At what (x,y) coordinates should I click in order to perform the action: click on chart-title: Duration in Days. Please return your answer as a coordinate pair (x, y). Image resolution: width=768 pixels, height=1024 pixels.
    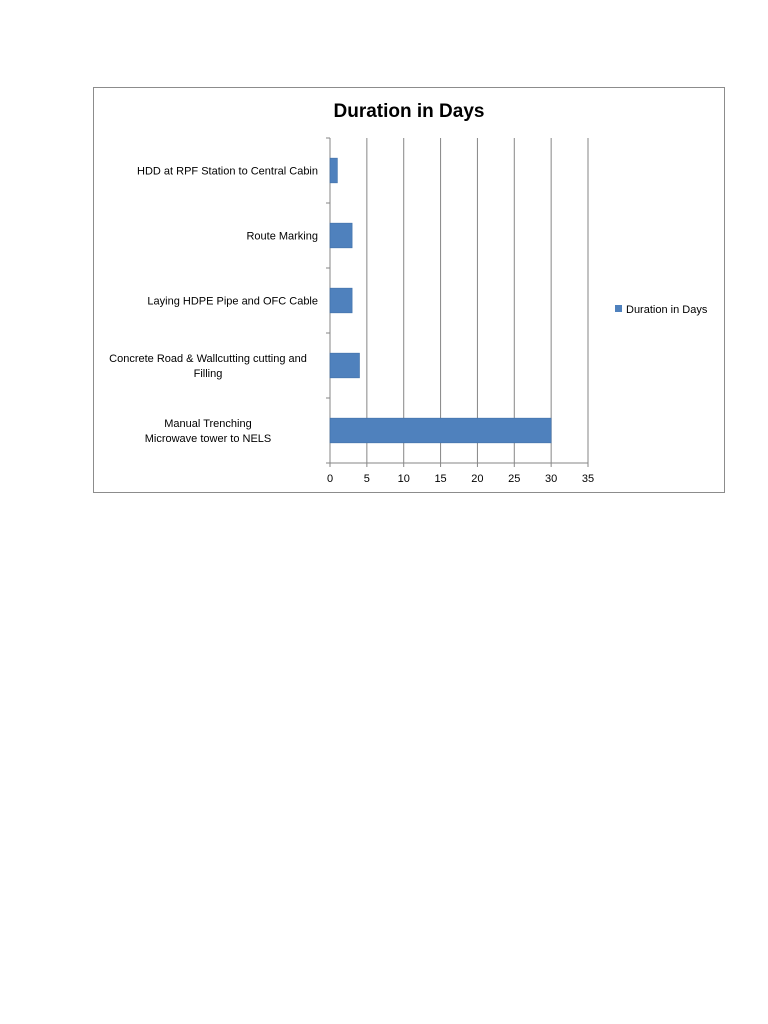
    Looking at the image, I should click on (409, 111).